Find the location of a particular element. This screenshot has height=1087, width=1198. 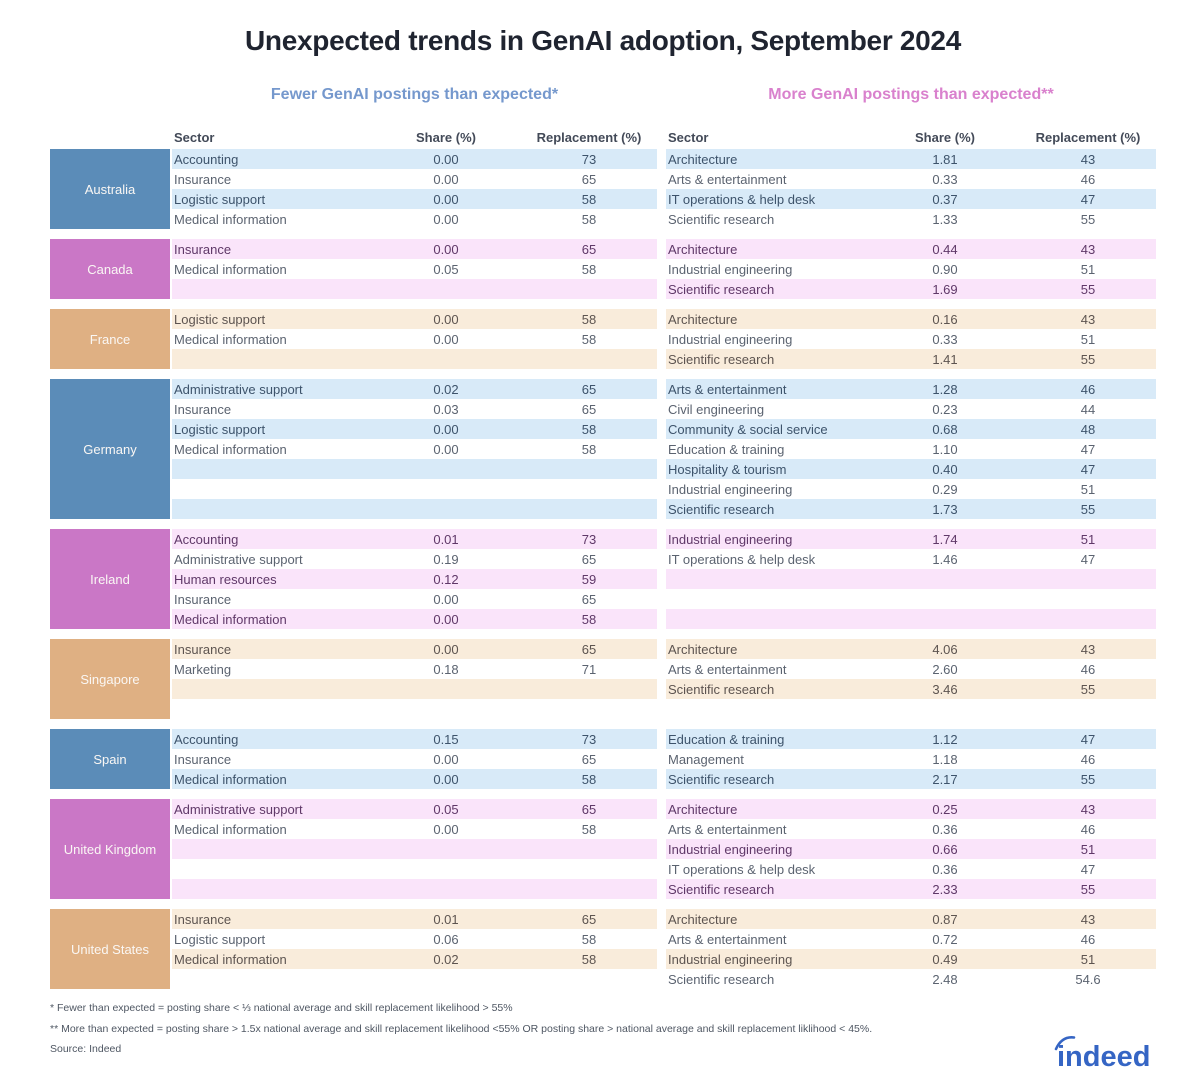

sector-cell: Accounting is located at coordinates (206, 159).